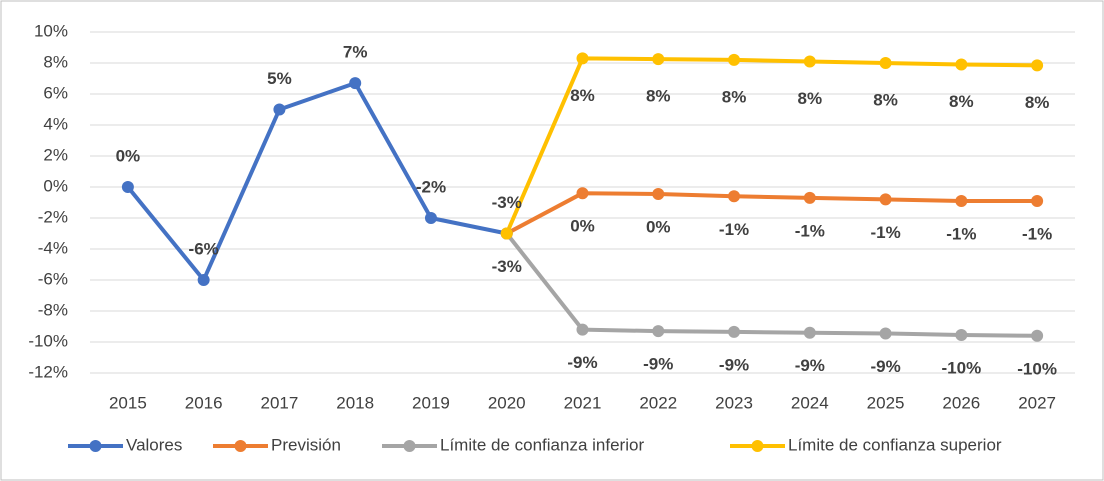 The image size is (1104, 481). I want to click on data-label: -2%, so click(431, 186).